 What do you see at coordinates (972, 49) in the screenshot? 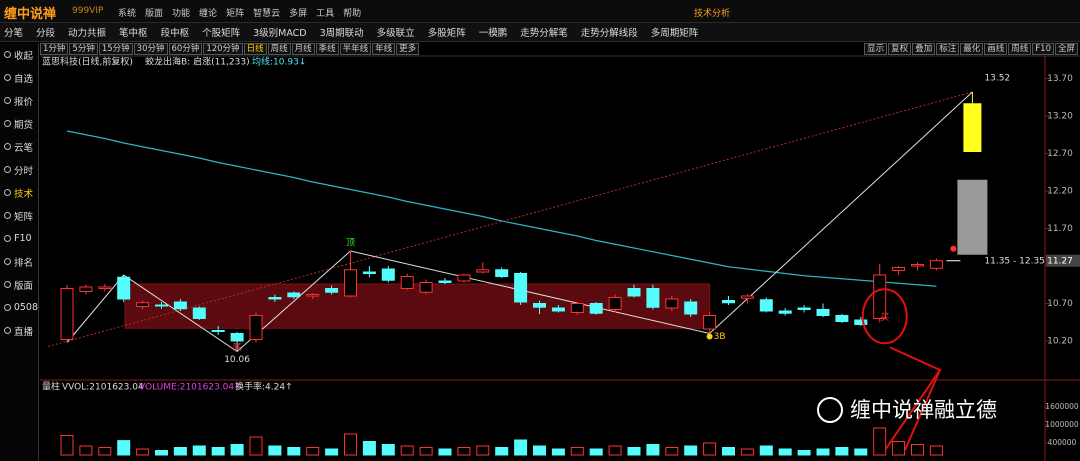
I see `tool-button: 最化` at bounding box center [972, 49].